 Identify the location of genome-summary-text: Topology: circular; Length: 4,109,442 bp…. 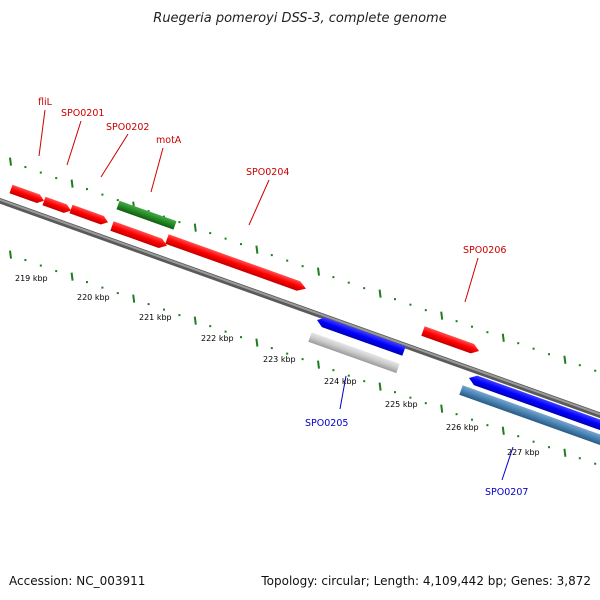
(425, 581).